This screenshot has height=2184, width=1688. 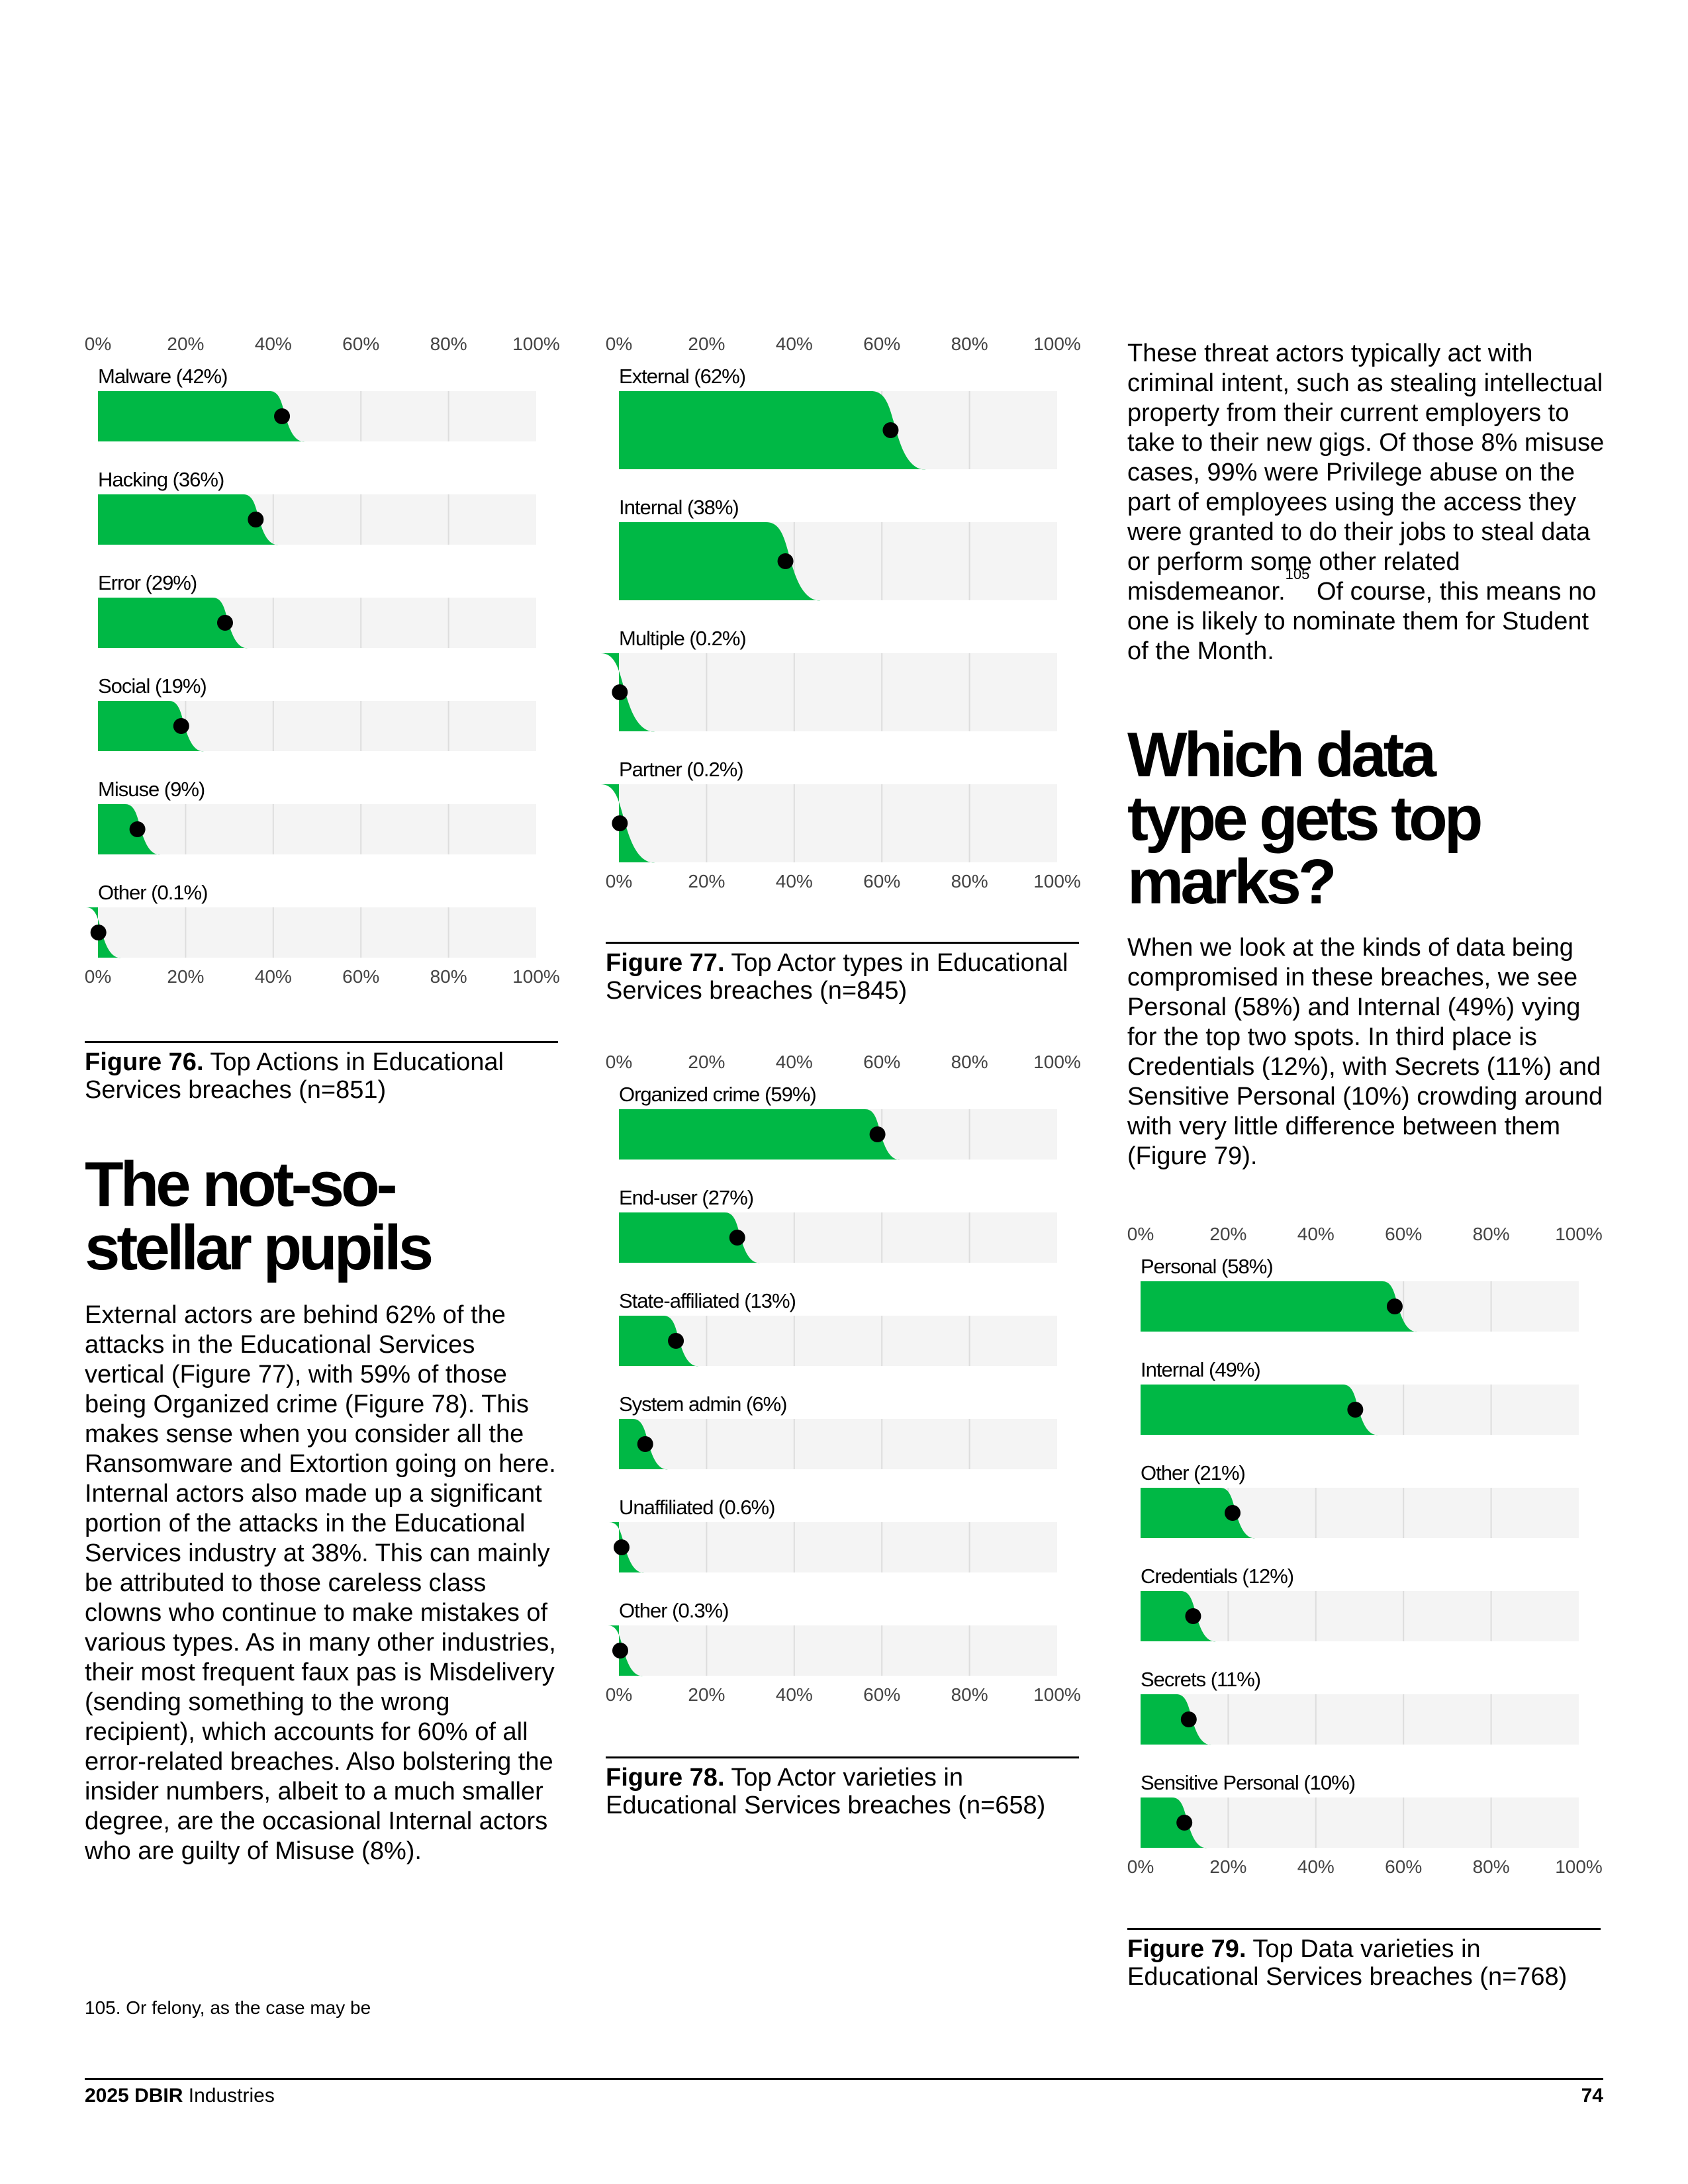 What do you see at coordinates (696, 1507) in the screenshot?
I see `bar-label: Unaffiliated (0.6%)` at bounding box center [696, 1507].